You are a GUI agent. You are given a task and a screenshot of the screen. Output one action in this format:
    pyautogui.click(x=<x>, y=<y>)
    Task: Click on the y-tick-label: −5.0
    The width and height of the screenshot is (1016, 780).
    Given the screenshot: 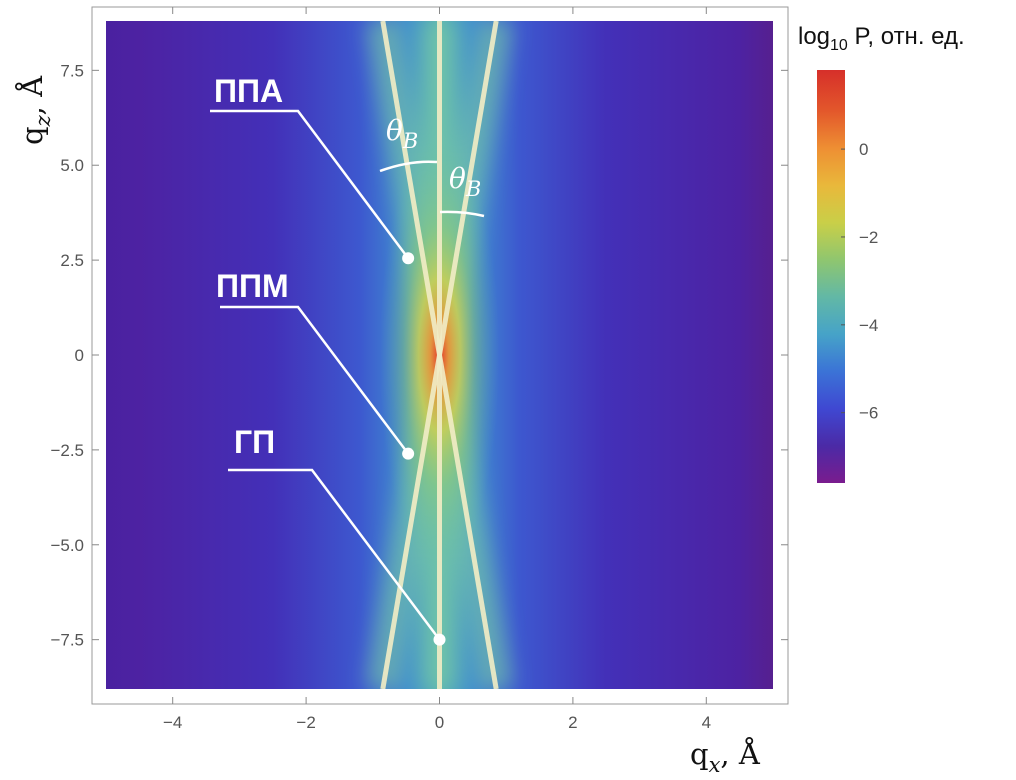 What is the action you would take?
    pyautogui.click(x=67, y=545)
    